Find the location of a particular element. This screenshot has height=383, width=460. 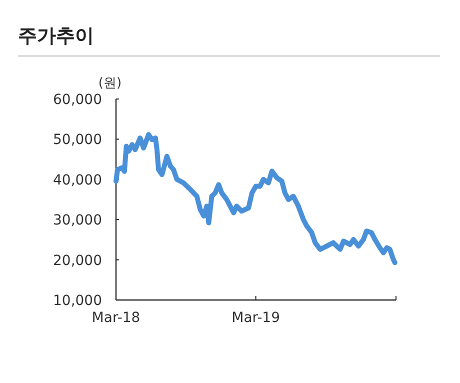

y-tick-label: 10,000 is located at coordinates (77, 301).